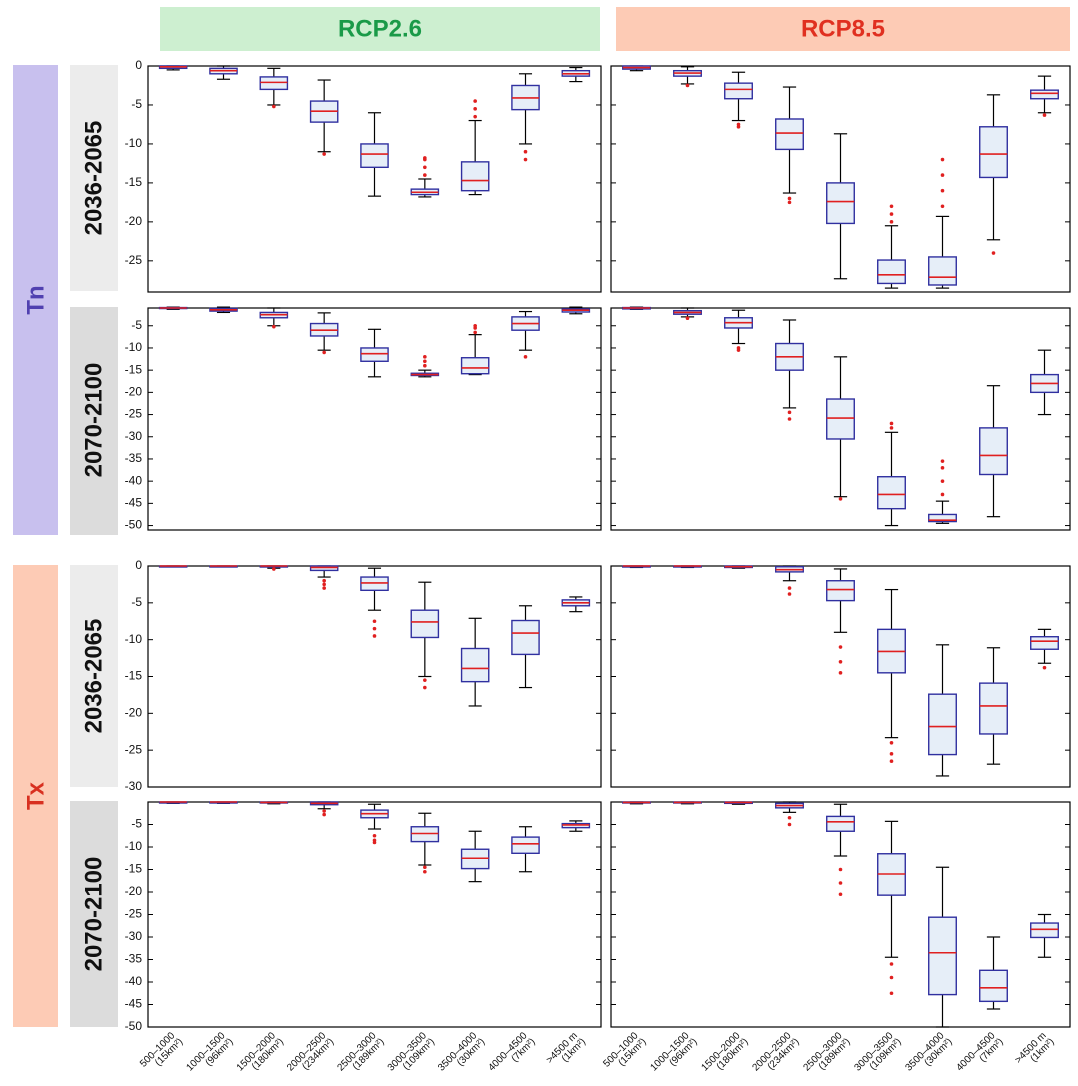 Image resolution: width=1078 pixels, height=1086 pixels. What do you see at coordinates (35, 795) in the screenshot?
I see `variable-label: Tx` at bounding box center [35, 795].